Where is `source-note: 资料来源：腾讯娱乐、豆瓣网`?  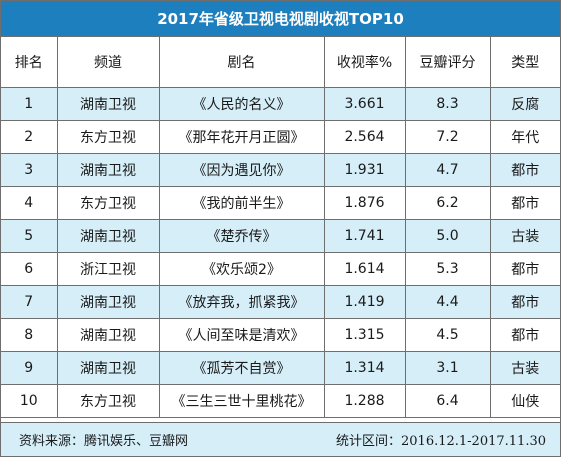
source-note: 资料来源：腾讯娱乐、豆瓣网 is located at coordinates (104, 441).